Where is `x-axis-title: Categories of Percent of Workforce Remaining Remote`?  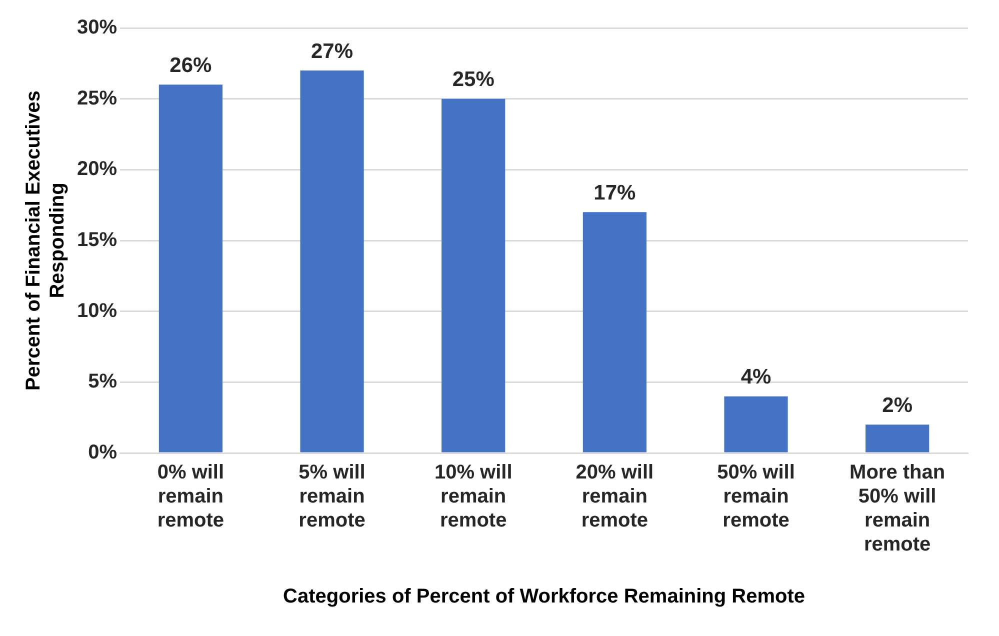 x-axis-title: Categories of Percent of Workforce Remaining Remote is located at coordinates (544, 597).